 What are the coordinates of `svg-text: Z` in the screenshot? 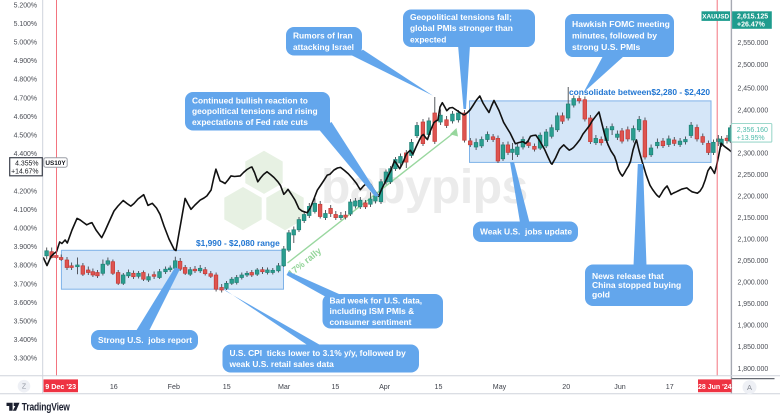 It's located at (24, 387).